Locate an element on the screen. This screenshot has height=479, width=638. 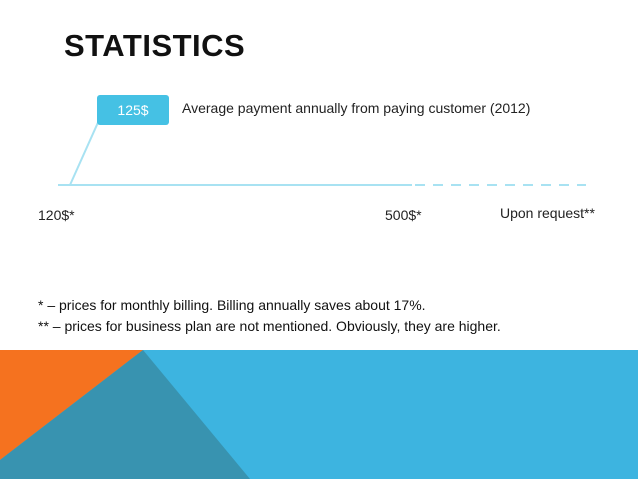
price-max-label: 500$* is located at coordinates (403, 215).